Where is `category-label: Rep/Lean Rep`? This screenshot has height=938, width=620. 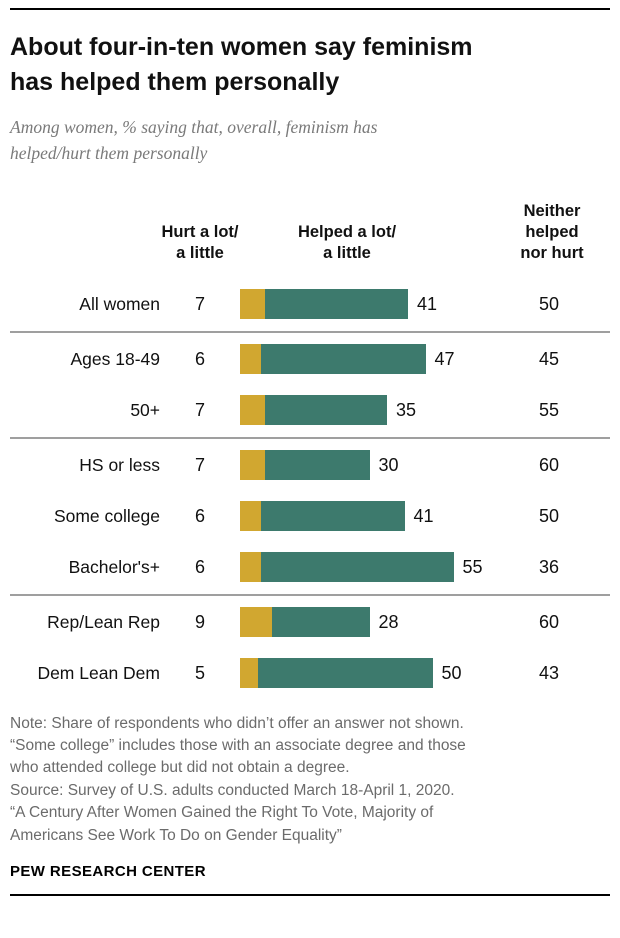 category-label: Rep/Lean Rep is located at coordinates (103, 621).